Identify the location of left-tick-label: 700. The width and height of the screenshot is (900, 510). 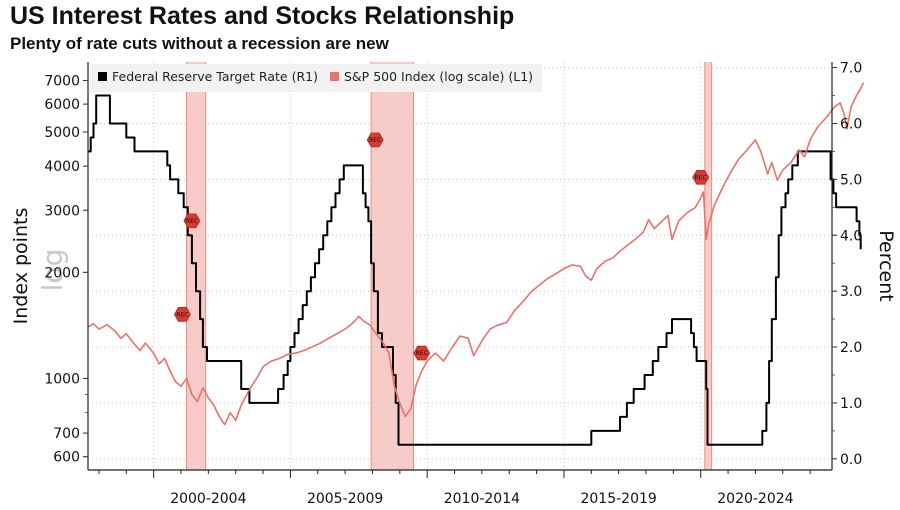
(66, 434).